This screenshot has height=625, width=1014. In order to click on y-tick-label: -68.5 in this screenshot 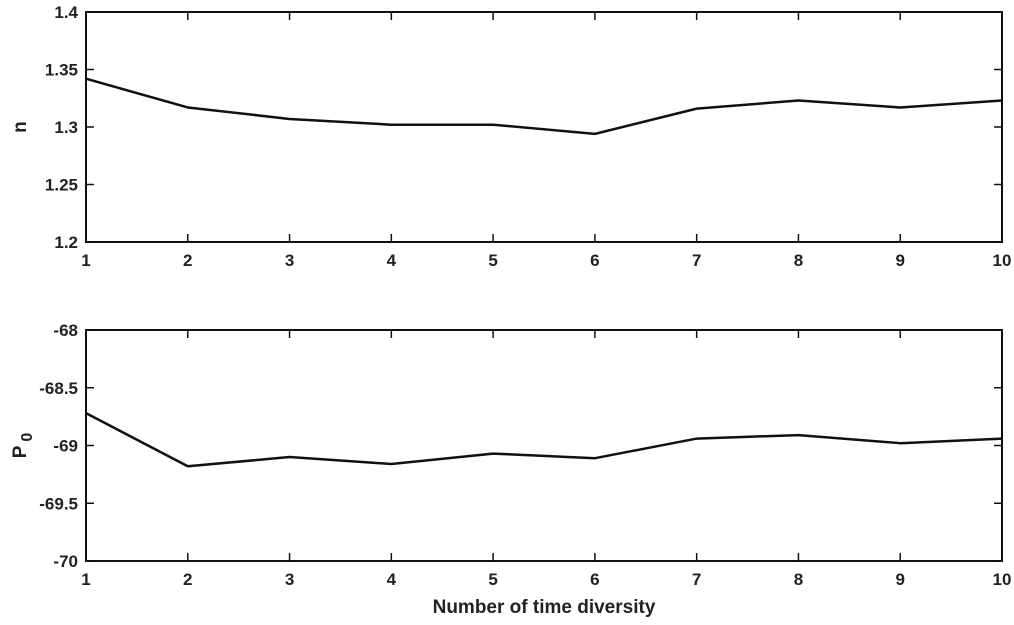, I will do `click(58, 388)`.